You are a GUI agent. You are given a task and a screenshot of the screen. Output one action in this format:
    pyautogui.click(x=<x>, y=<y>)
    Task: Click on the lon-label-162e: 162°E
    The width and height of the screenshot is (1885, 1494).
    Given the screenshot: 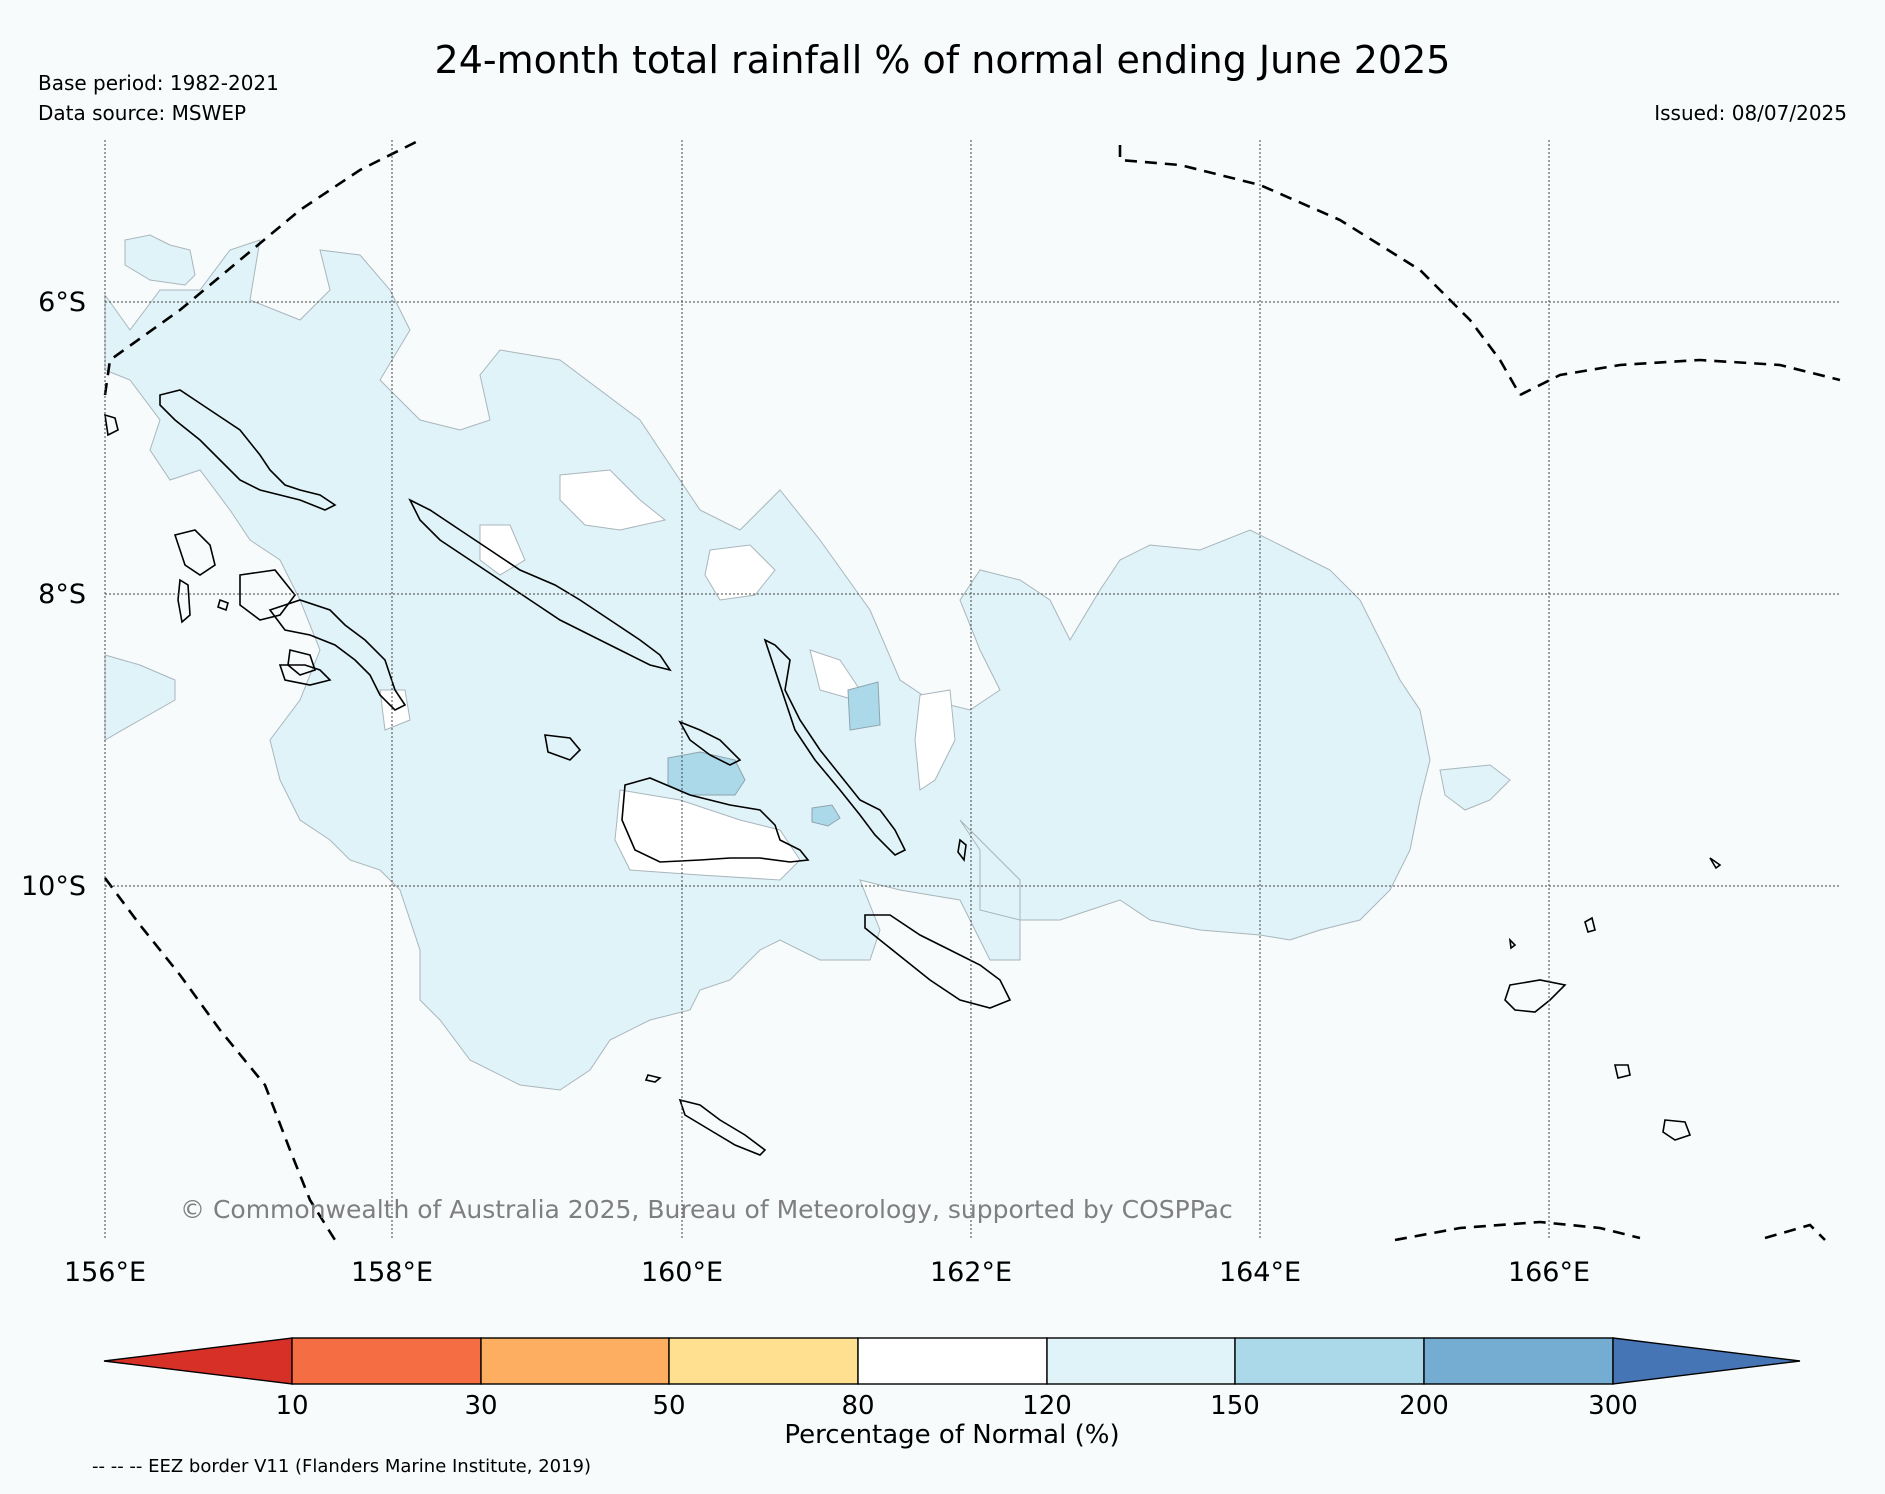 What is the action you would take?
    pyautogui.click(x=971, y=1272)
    